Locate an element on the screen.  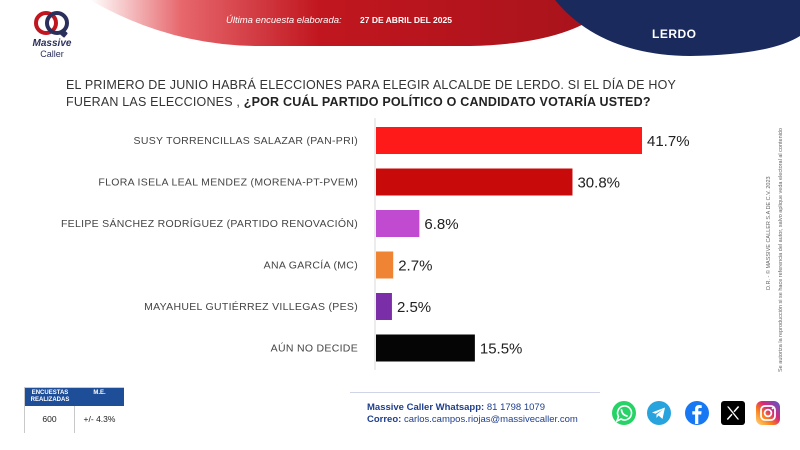
whatsapp-icon is located at coordinates (624, 413).